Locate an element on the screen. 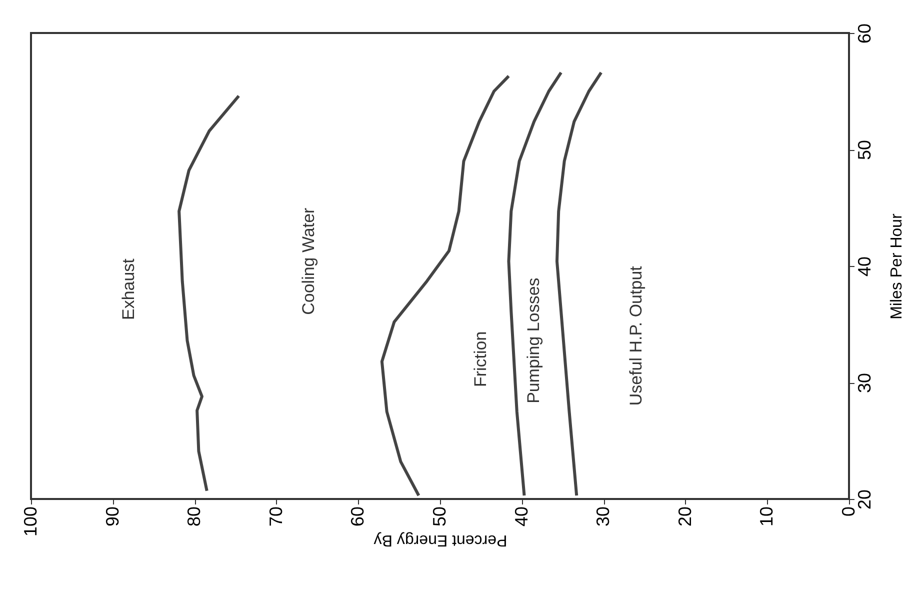 The width and height of the screenshot is (922, 606). x-tick-label: 70 is located at coordinates (276, 516).